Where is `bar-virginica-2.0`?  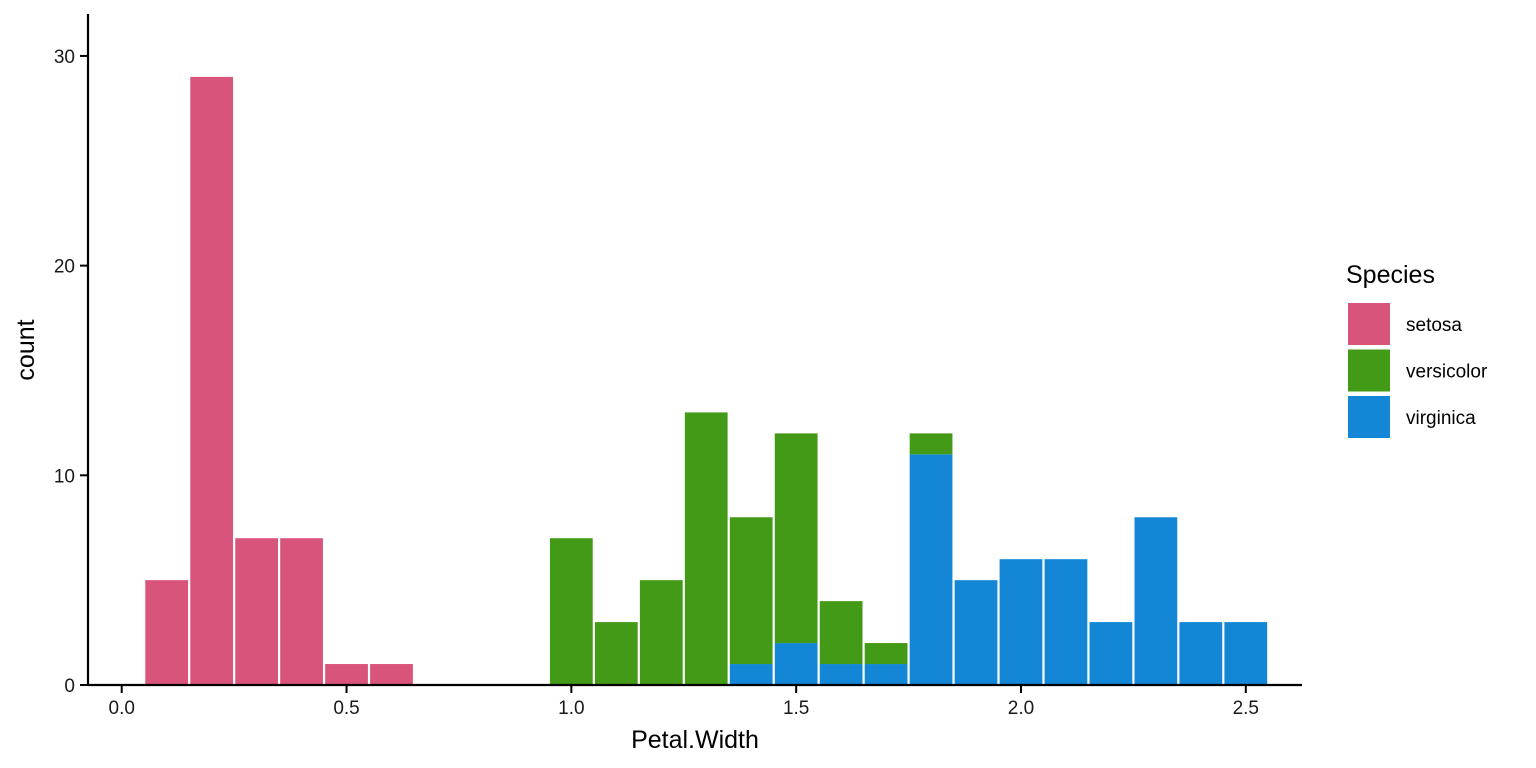
bar-virginica-2.0 is located at coordinates (1021, 622).